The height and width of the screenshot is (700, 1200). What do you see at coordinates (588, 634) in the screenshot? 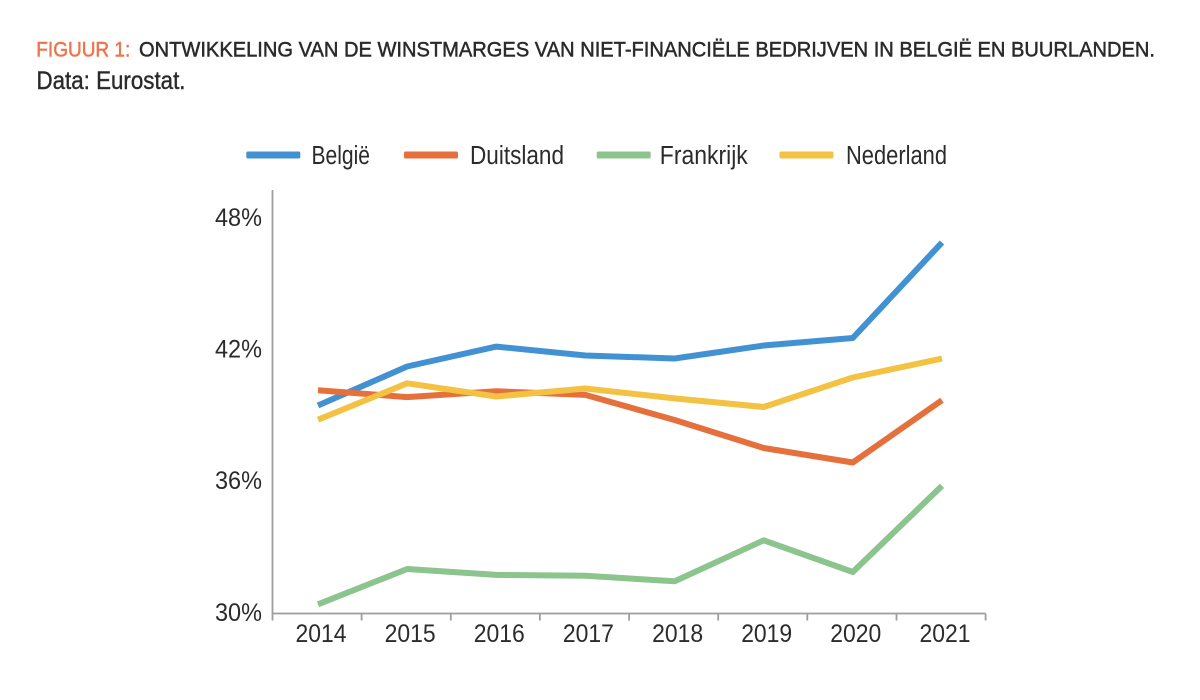
I see `svg-text: 2017` at bounding box center [588, 634].